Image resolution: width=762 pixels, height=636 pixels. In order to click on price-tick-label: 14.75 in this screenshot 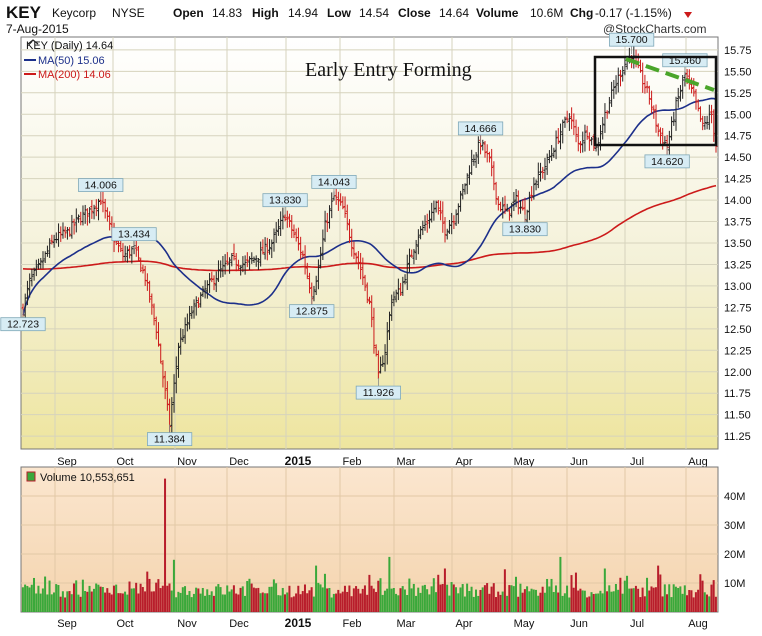, I will do `click(738, 137)`.